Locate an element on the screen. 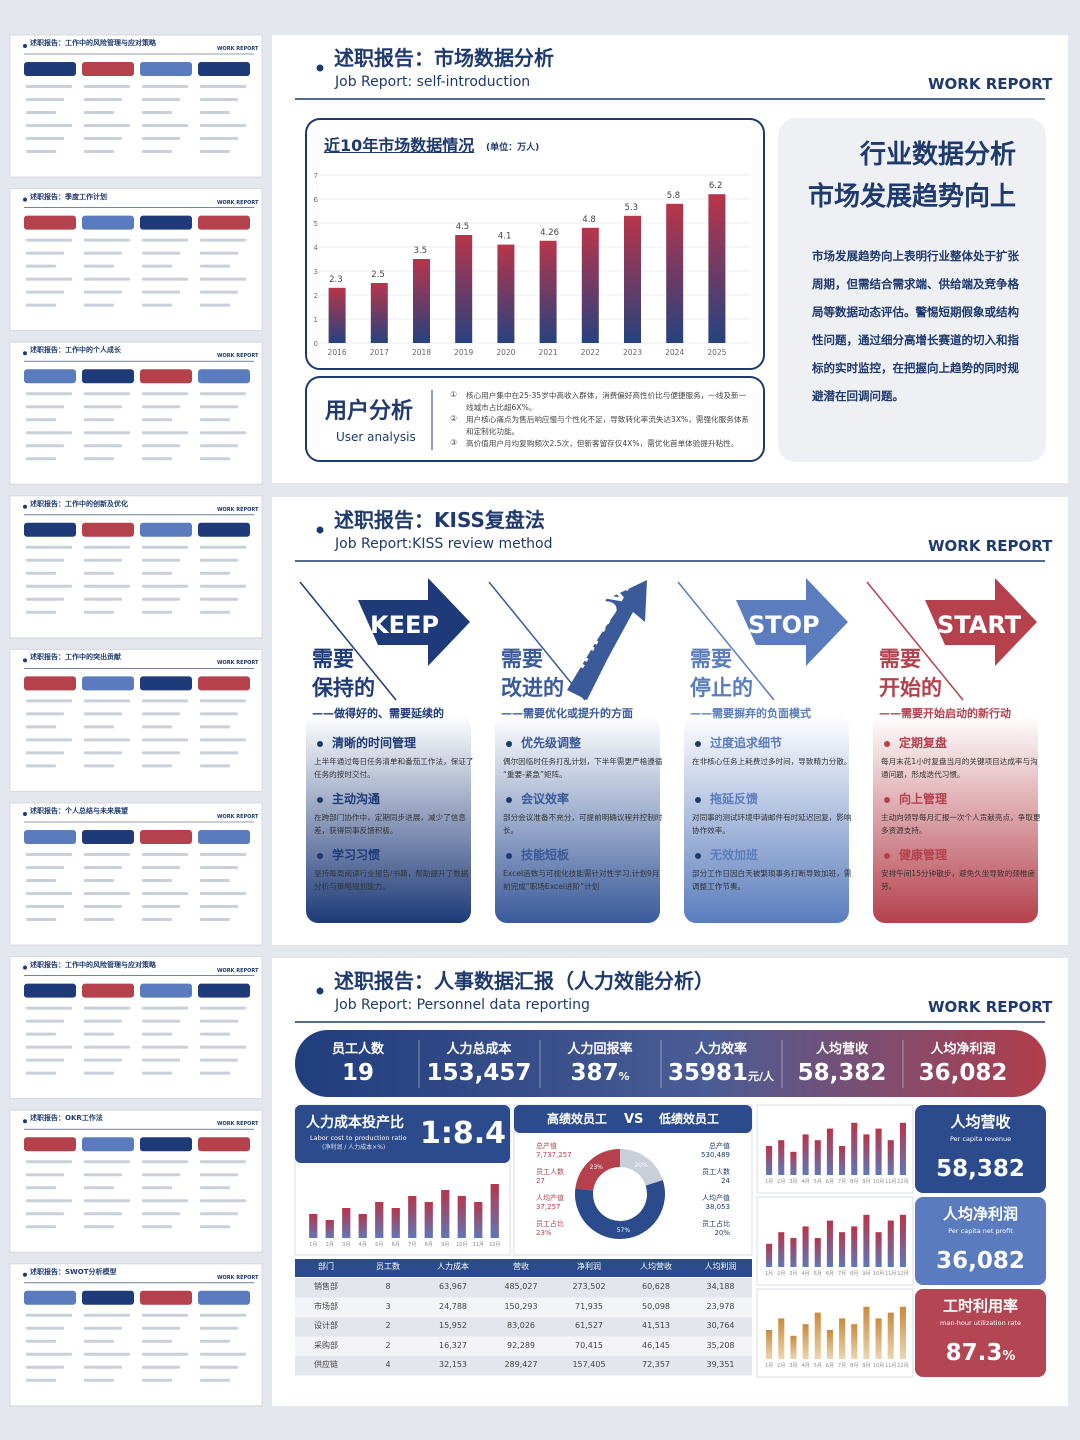 Image resolution: width=1080 pixels, height=1440 pixels. thumbnail-title: 述职报告：工作中的风险管理与应对策略 is located at coordinates (93, 964).